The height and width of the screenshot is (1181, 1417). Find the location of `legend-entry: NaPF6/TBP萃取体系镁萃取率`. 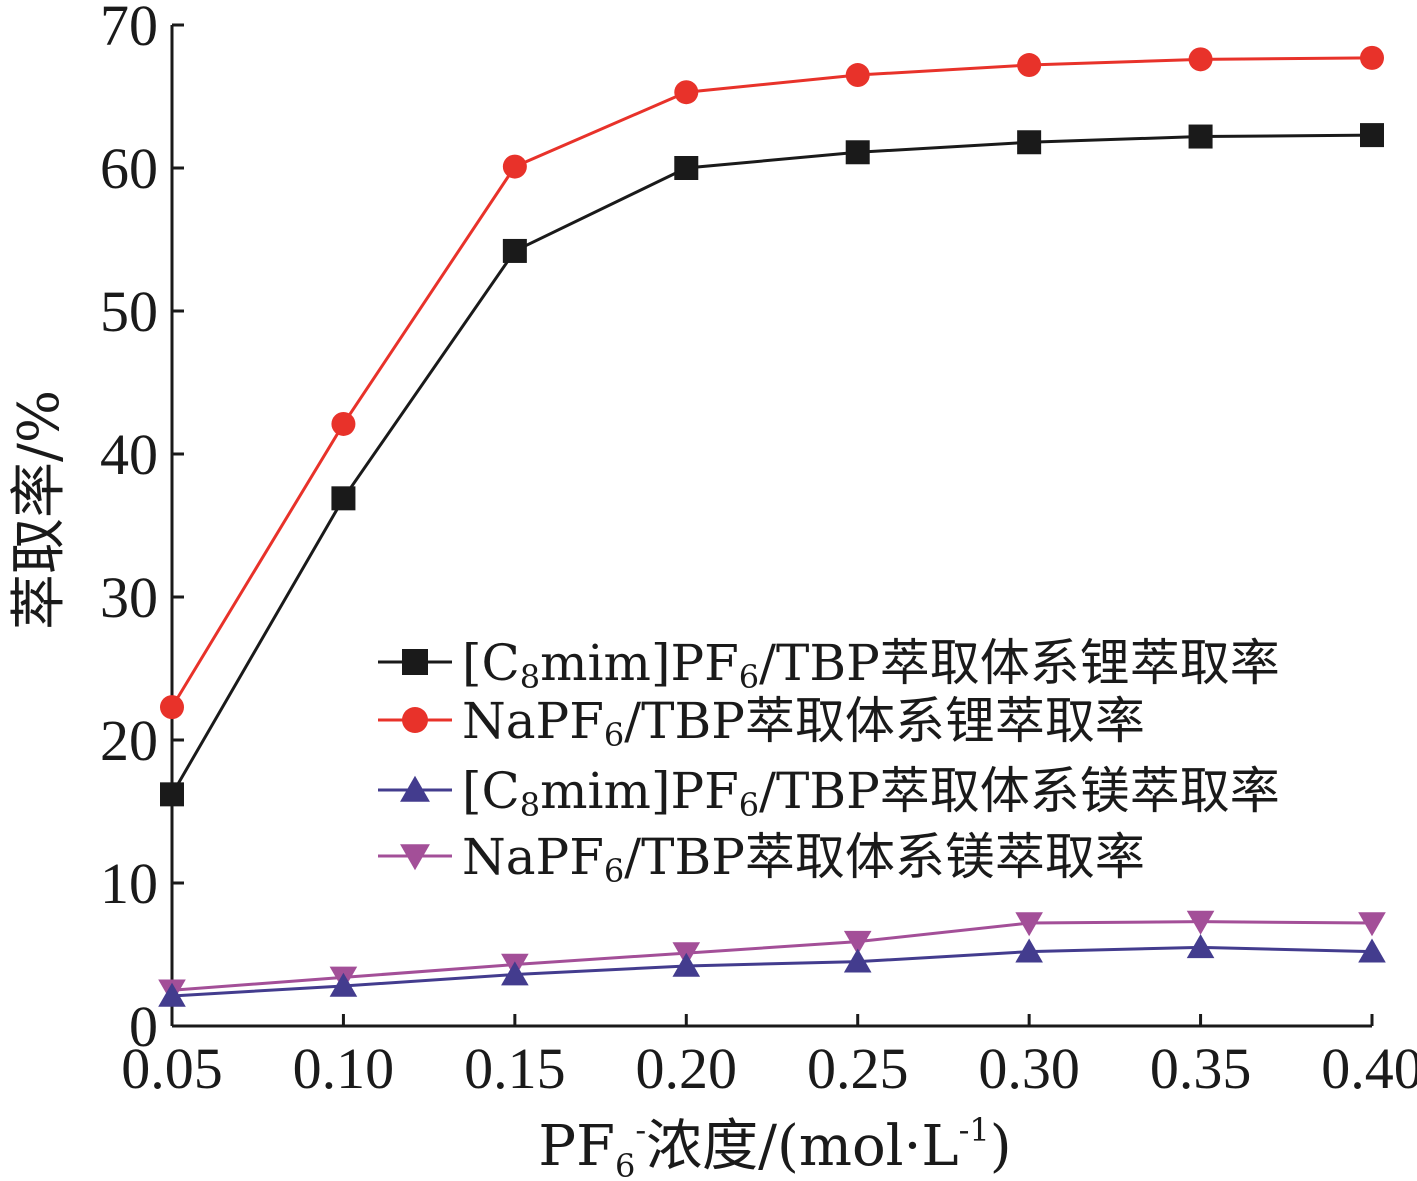

legend-entry: NaPF6/TBP萃取体系镁萃取率 is located at coordinates (761, 859).